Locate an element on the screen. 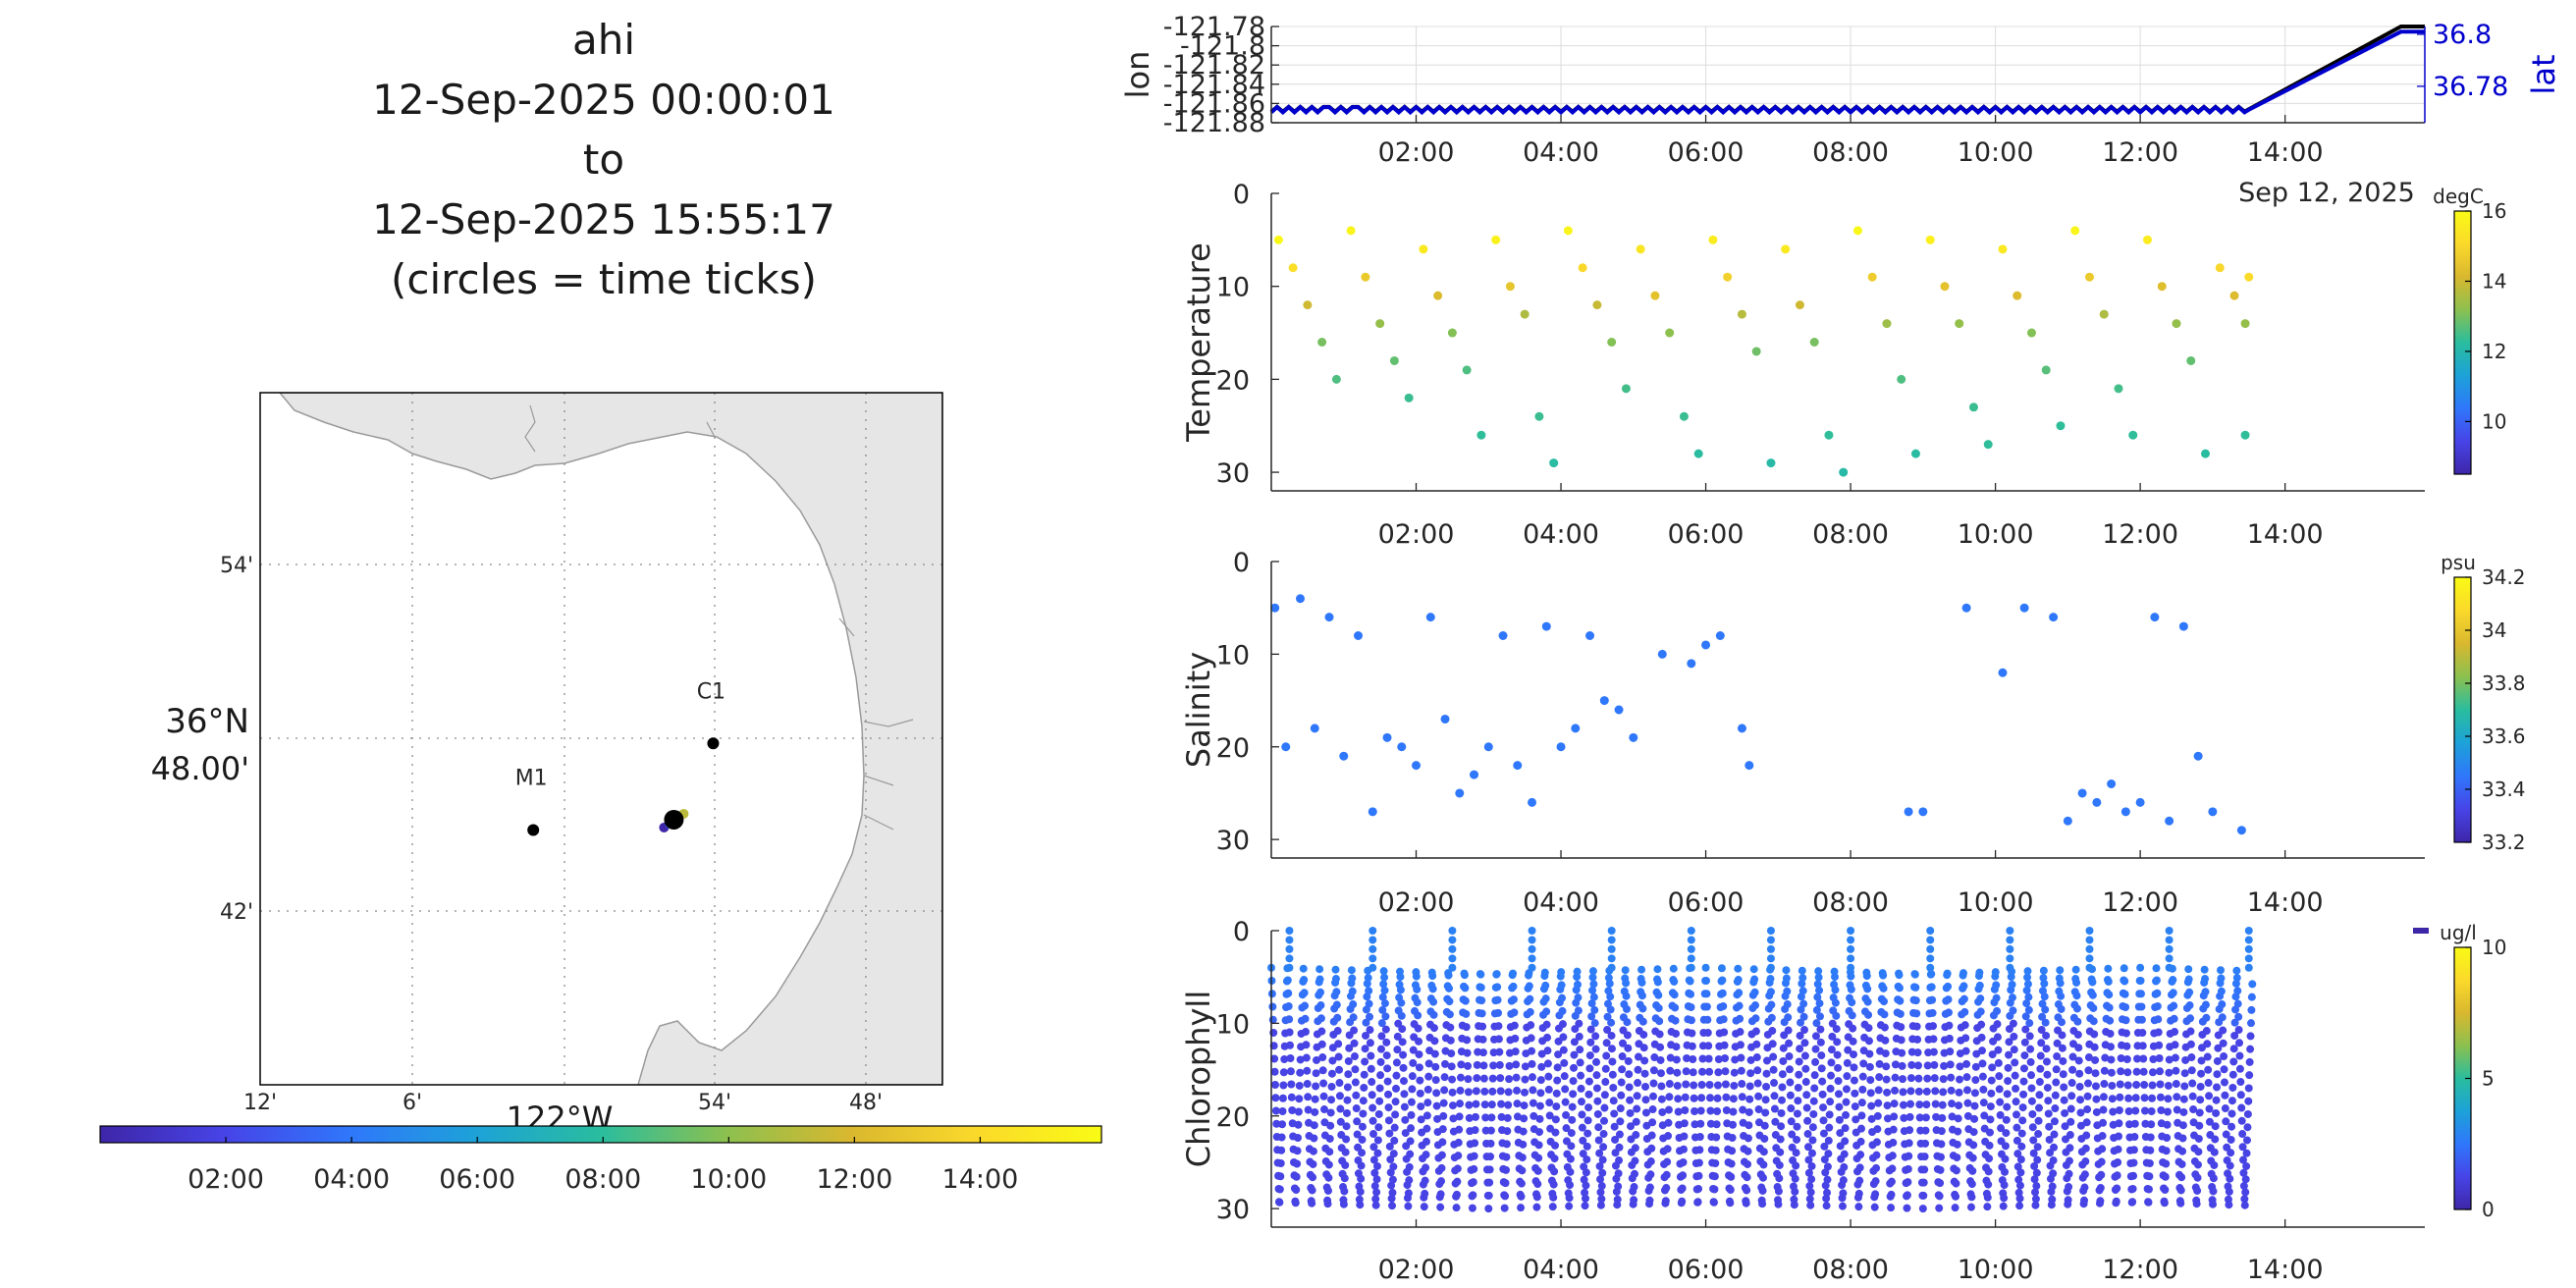 This screenshot has height=1288, width=2576. x-tick-label: 10:00 is located at coordinates (1996, 902).